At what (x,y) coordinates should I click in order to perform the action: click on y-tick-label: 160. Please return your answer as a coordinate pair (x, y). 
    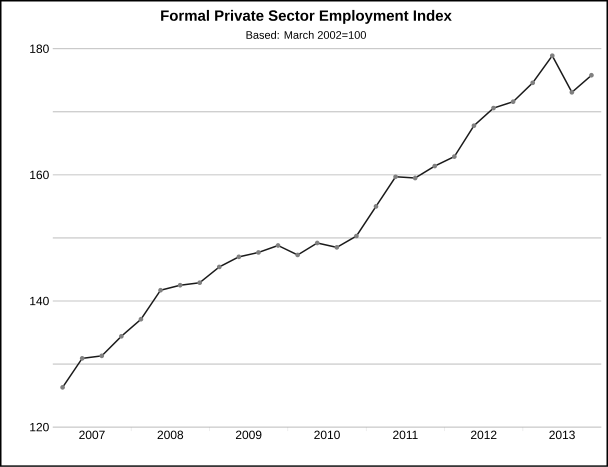
    Looking at the image, I should click on (39, 175).